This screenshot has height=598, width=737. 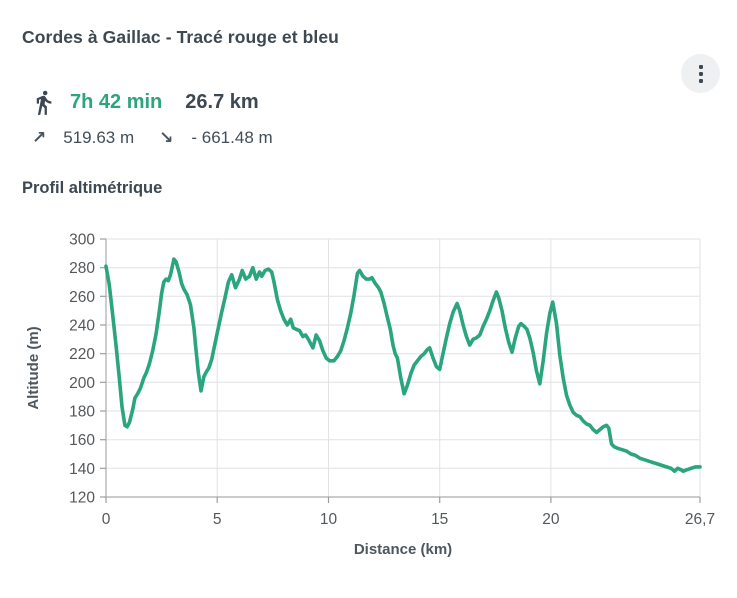 What do you see at coordinates (82, 469) in the screenshot?
I see `y-tick-label: 140` at bounding box center [82, 469].